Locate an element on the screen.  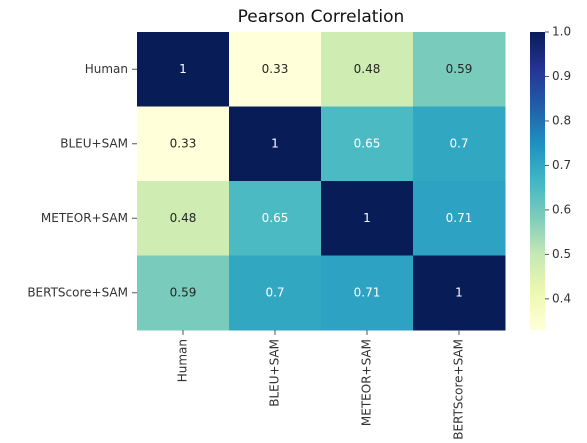
colorbar-tick-label: 0.7 is located at coordinates (561, 165).